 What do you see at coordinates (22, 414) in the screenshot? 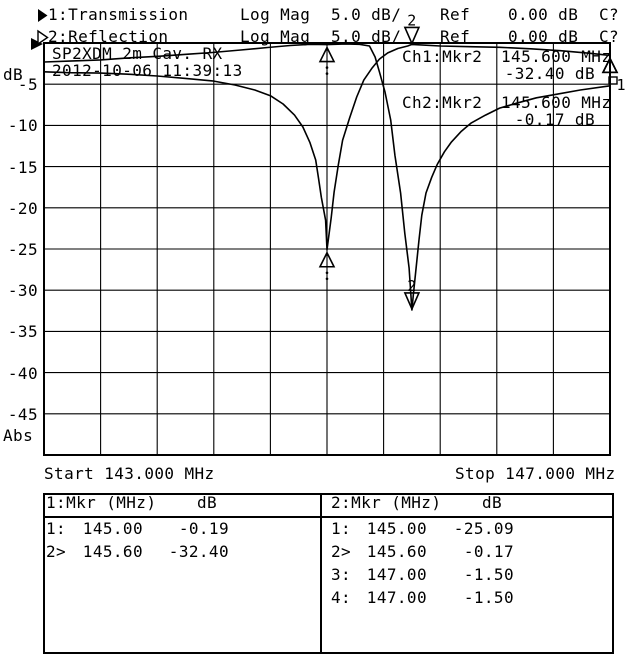
I see `y-tick-label: -45` at bounding box center [22, 414].